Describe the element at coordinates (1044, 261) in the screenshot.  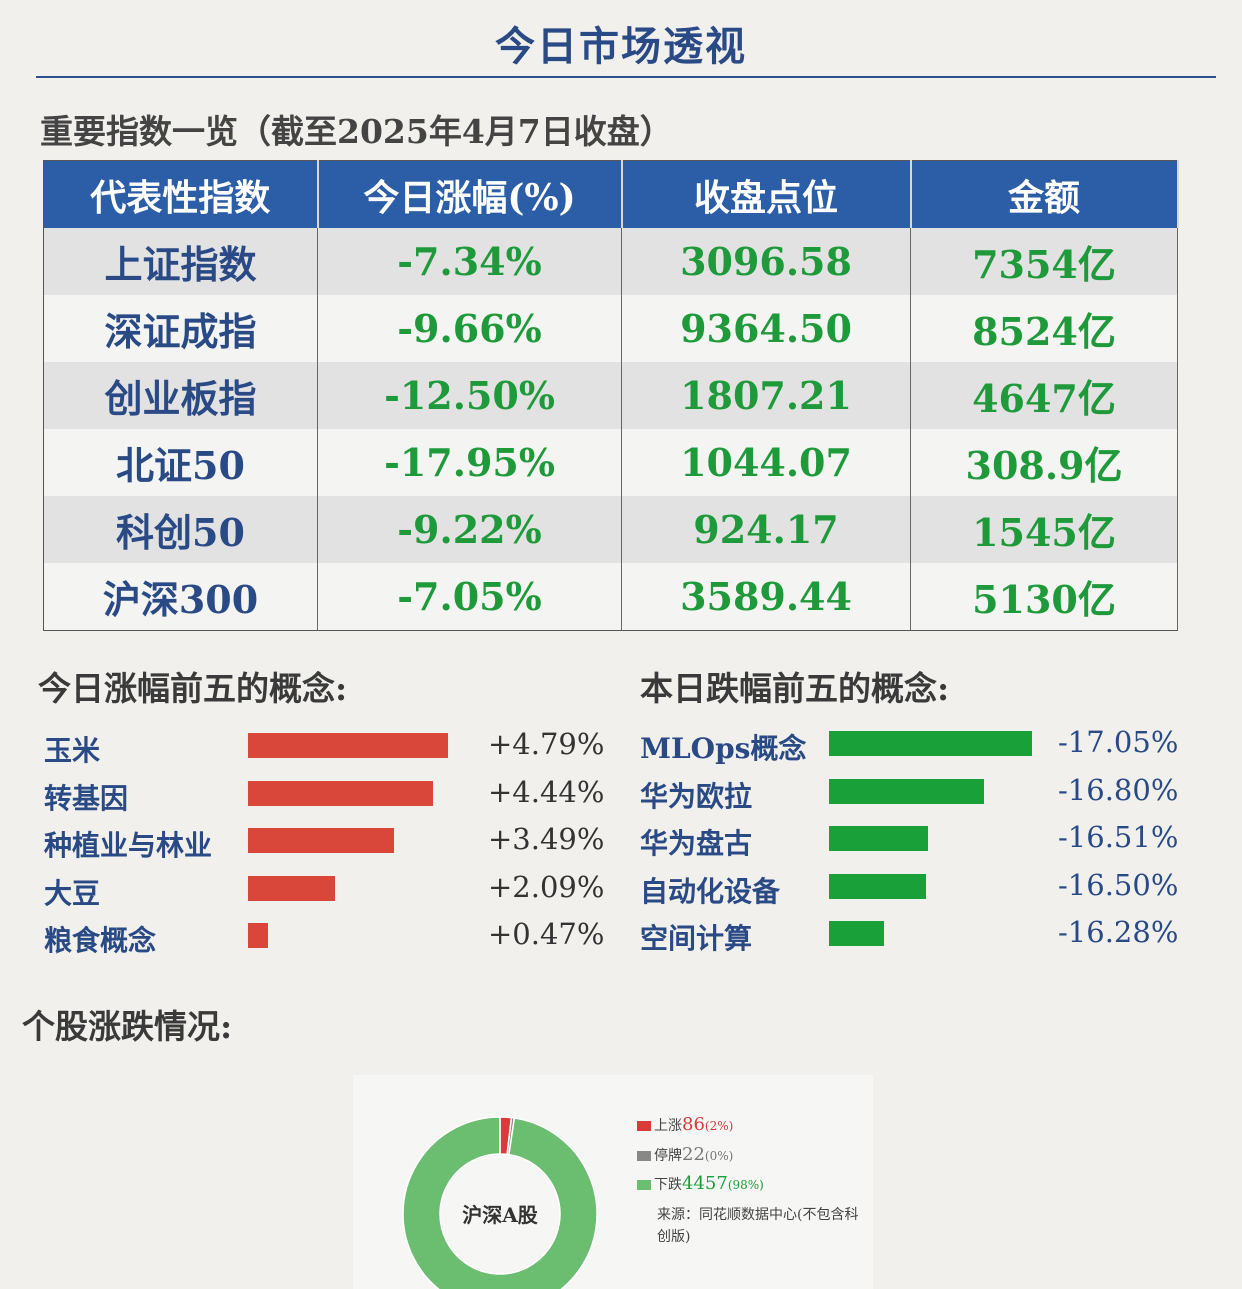
I see `index-amount: 7354亿` at that location.